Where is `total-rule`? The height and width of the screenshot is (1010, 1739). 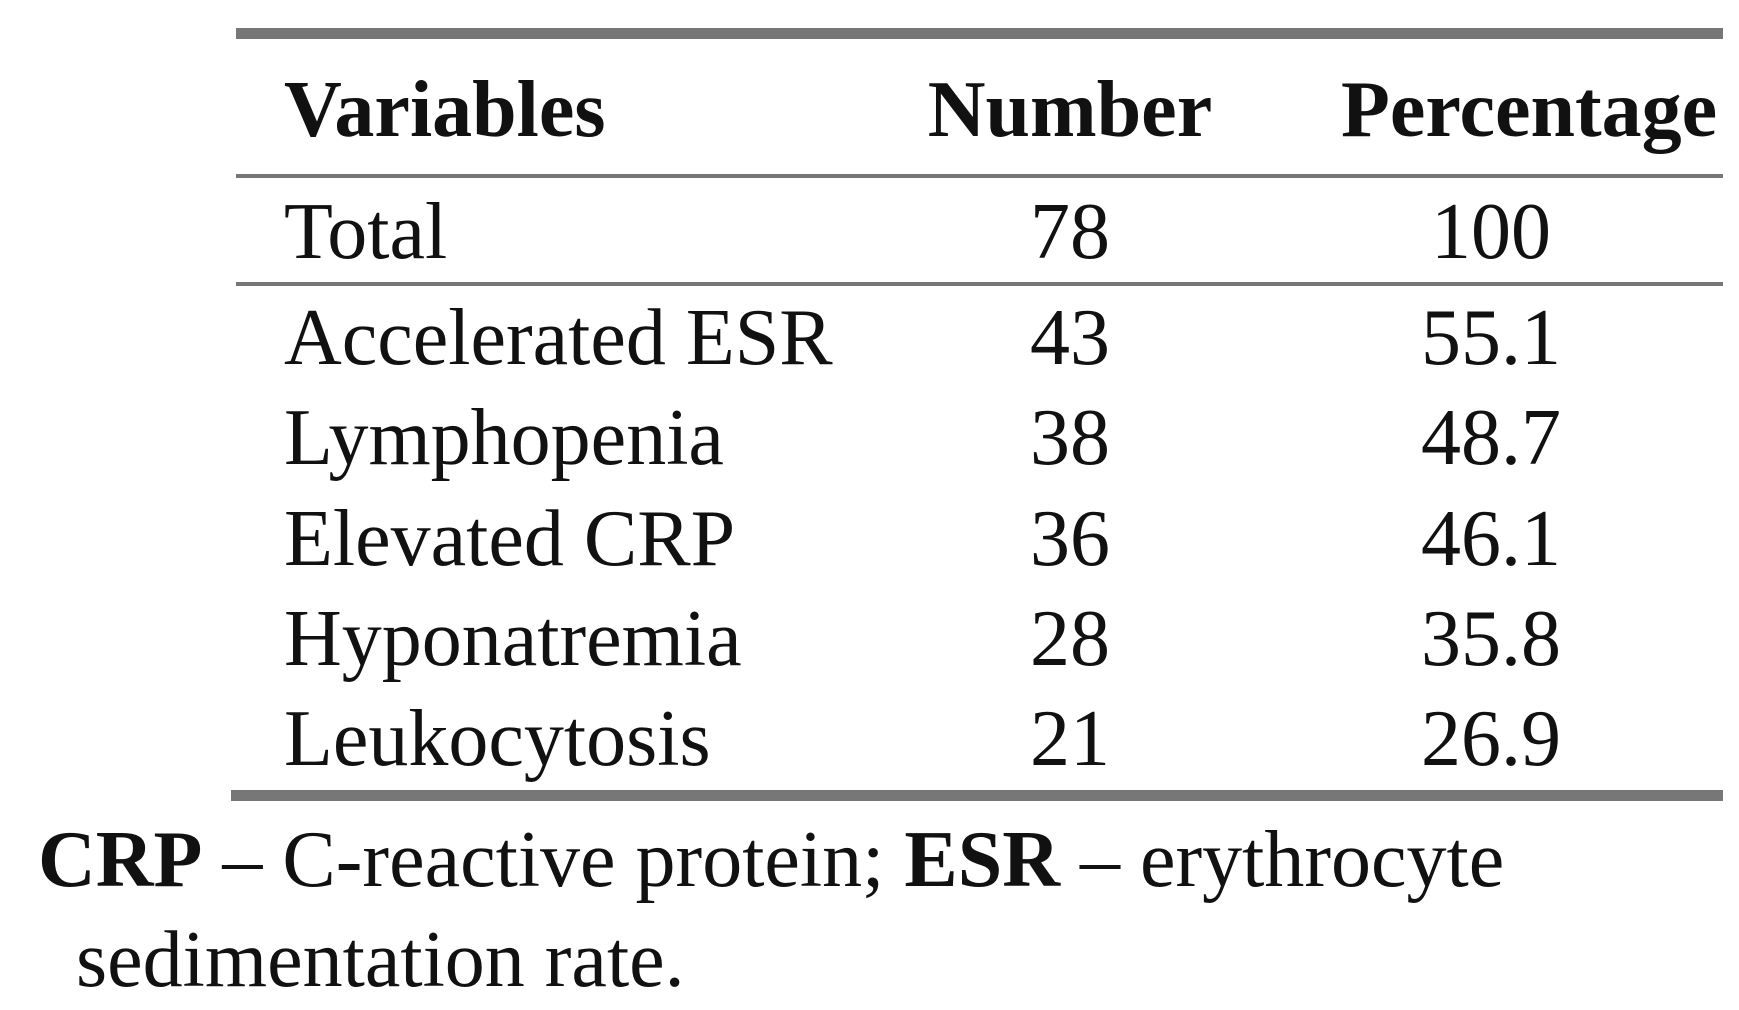 total-rule is located at coordinates (979, 284).